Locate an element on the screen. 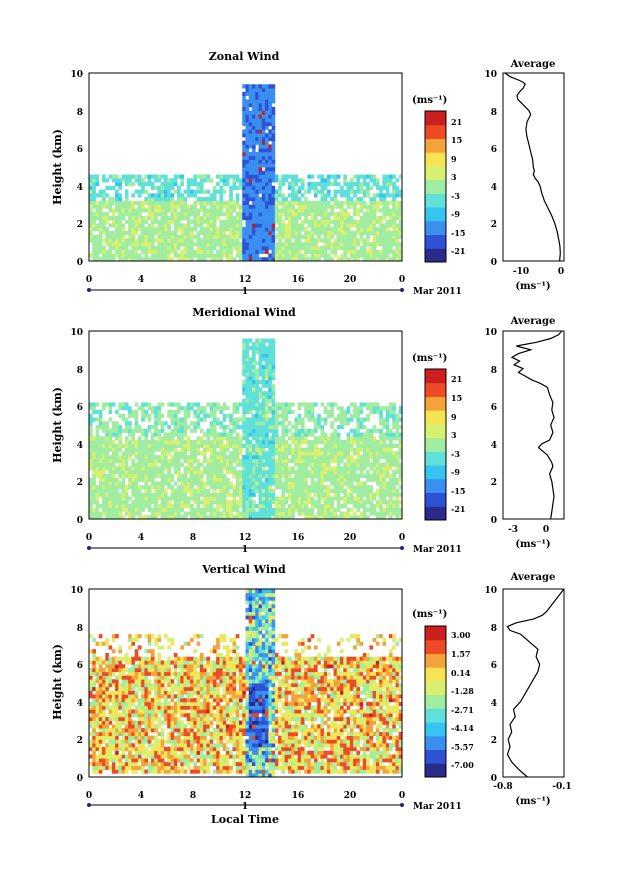 The image size is (622, 873). colorbar is located at coordinates (435, 444).